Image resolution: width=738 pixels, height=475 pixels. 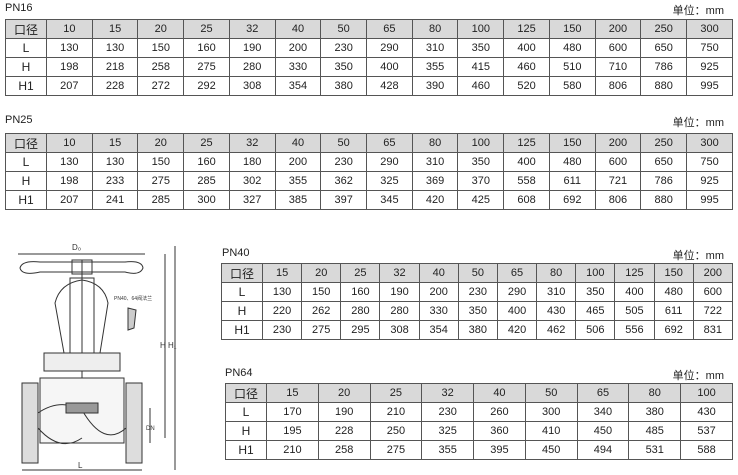 I want to click on value-cell: 722, so click(x=713, y=311).